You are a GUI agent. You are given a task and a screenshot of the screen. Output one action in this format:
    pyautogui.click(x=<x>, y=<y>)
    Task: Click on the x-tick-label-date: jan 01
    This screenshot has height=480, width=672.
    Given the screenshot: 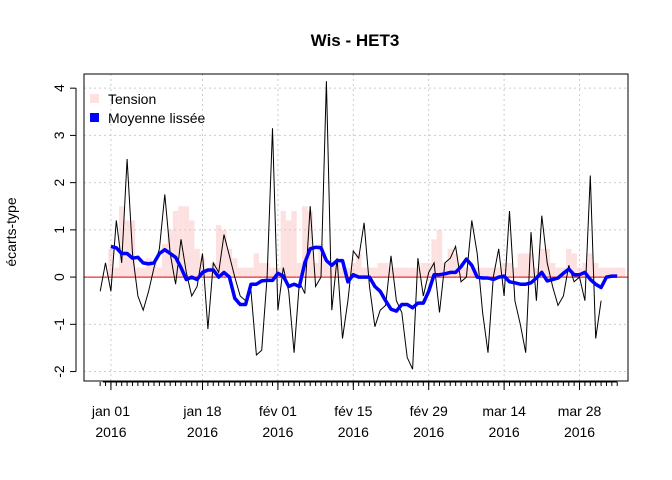 What is the action you would take?
    pyautogui.click(x=110, y=411)
    